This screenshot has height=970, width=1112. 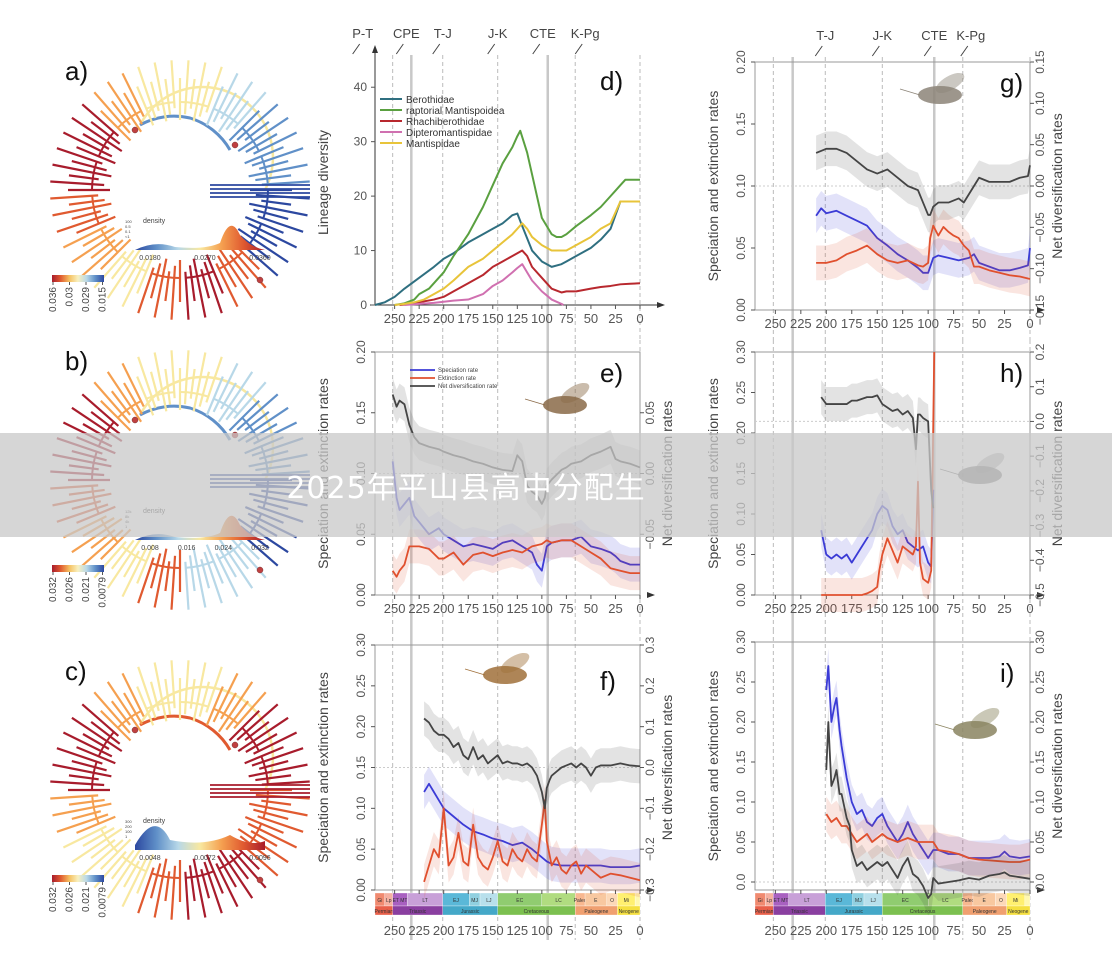 What do you see at coordinates (260, 258) in the screenshot?
I see `density-tick-label: 0.0360` at bounding box center [260, 258].